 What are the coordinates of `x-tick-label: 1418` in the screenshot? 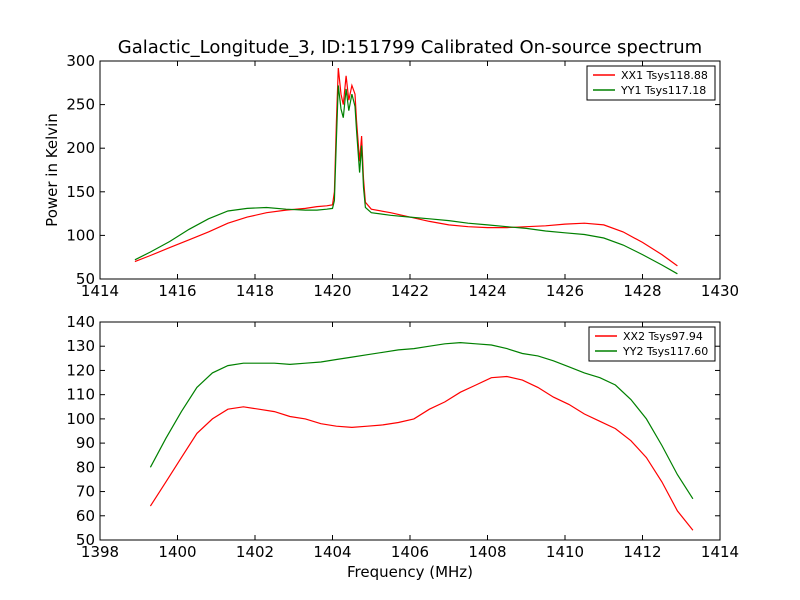 It's located at (255, 291).